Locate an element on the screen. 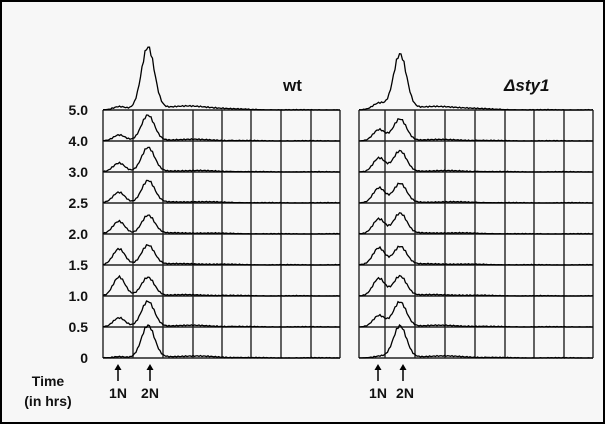  marker-2n-dsty1: 2N is located at coordinates (405, 393).